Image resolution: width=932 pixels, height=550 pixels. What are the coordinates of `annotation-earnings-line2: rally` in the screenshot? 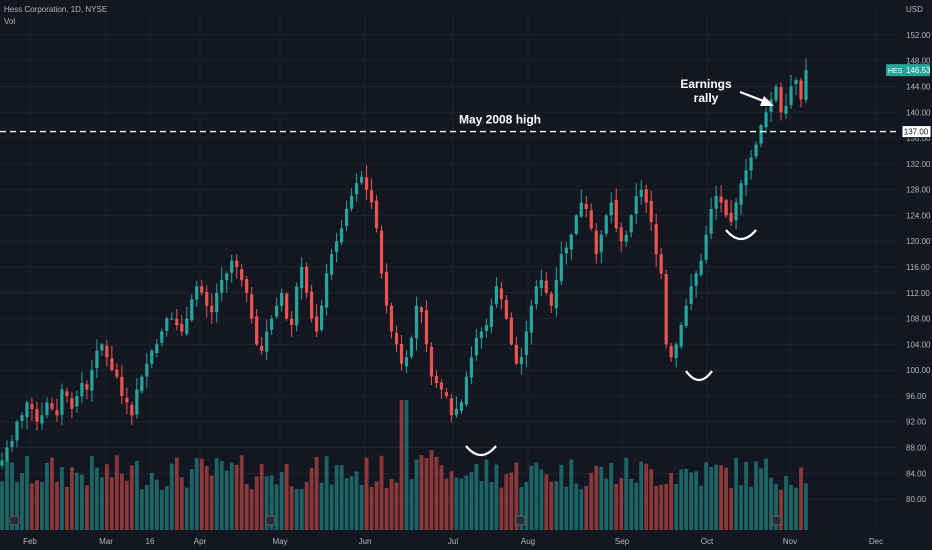 It's located at (706, 98).